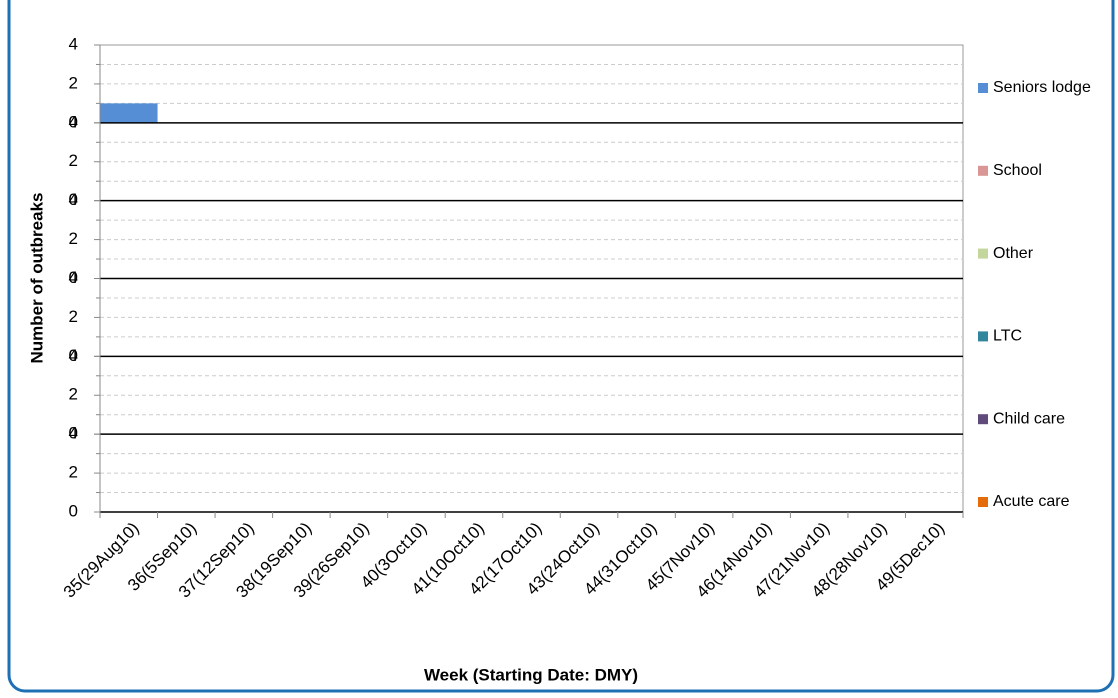 This screenshot has width=1118, height=698. What do you see at coordinates (36, 278) in the screenshot?
I see `y-axis-title: Number of outbreaks` at bounding box center [36, 278].